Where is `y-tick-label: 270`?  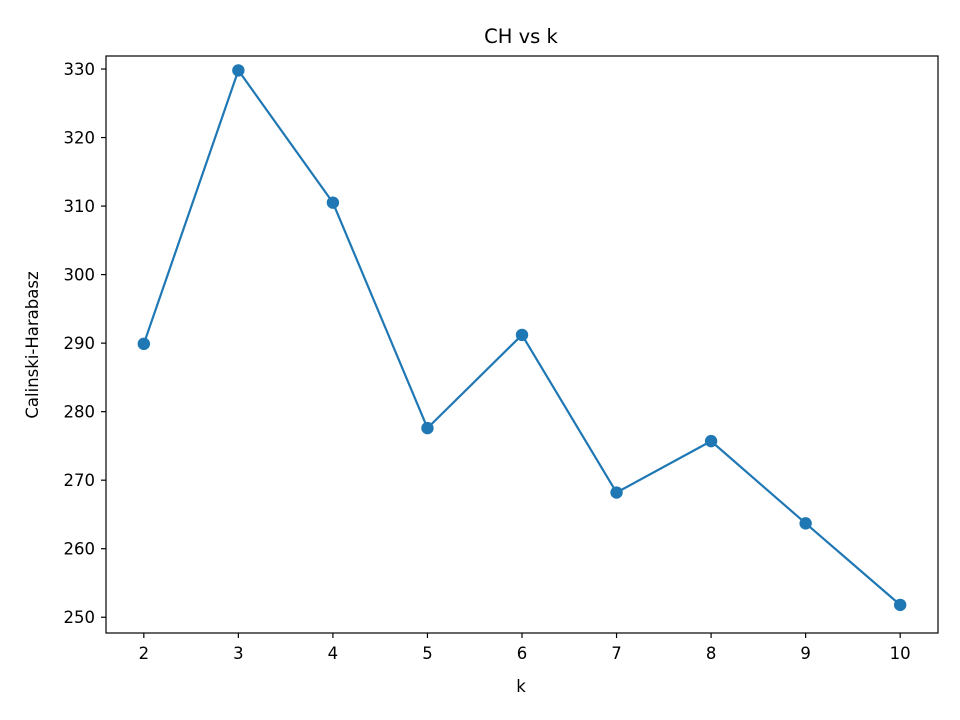
y-tick-label: 270 is located at coordinates (80, 480).